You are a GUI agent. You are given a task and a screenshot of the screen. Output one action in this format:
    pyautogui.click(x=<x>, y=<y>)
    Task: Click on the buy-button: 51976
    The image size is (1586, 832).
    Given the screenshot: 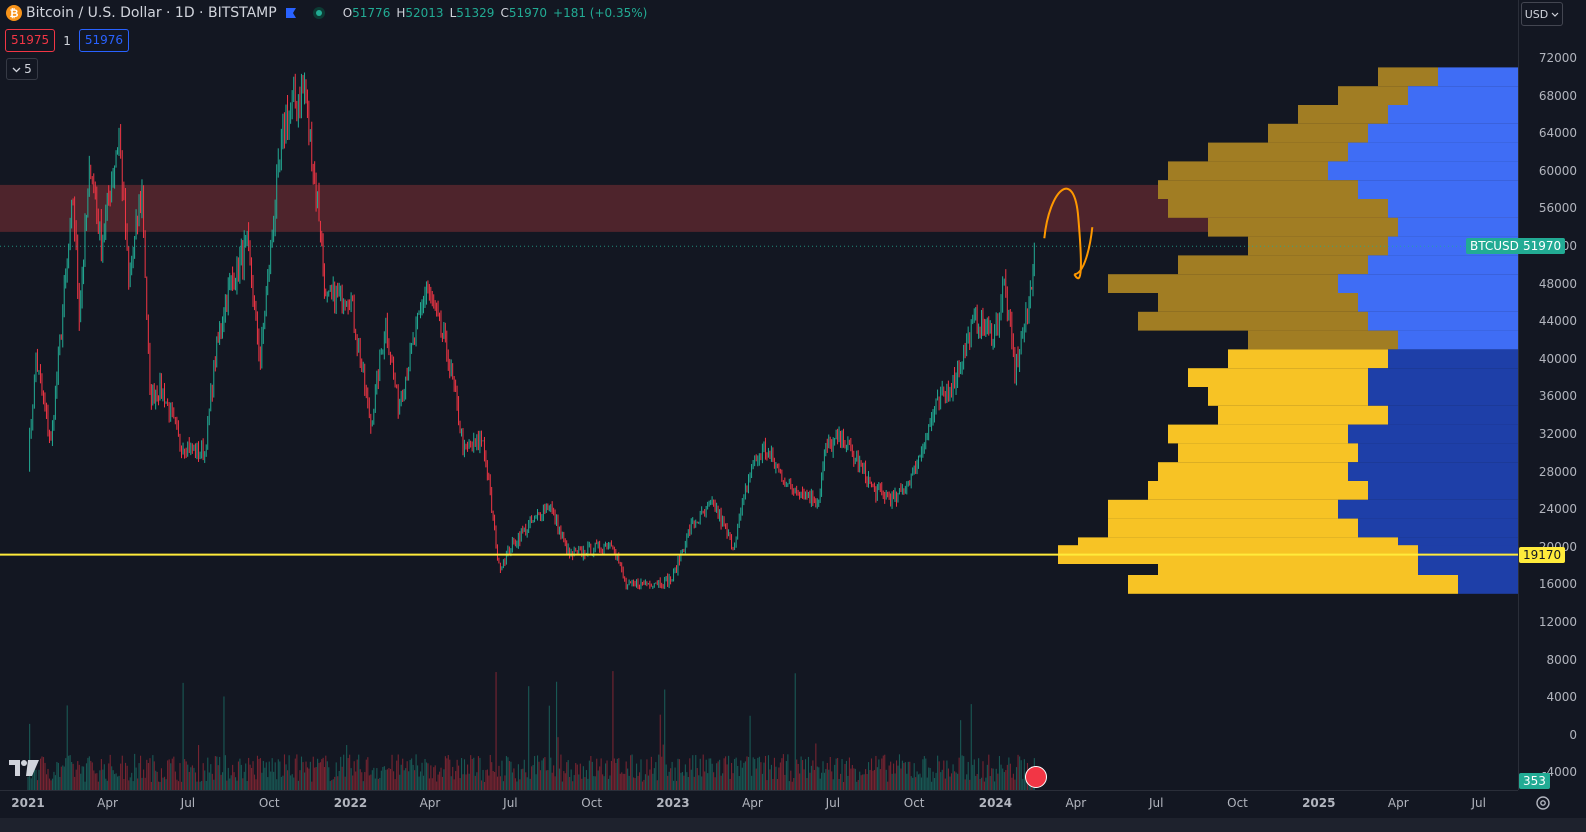 What is the action you would take?
    pyautogui.click(x=104, y=40)
    